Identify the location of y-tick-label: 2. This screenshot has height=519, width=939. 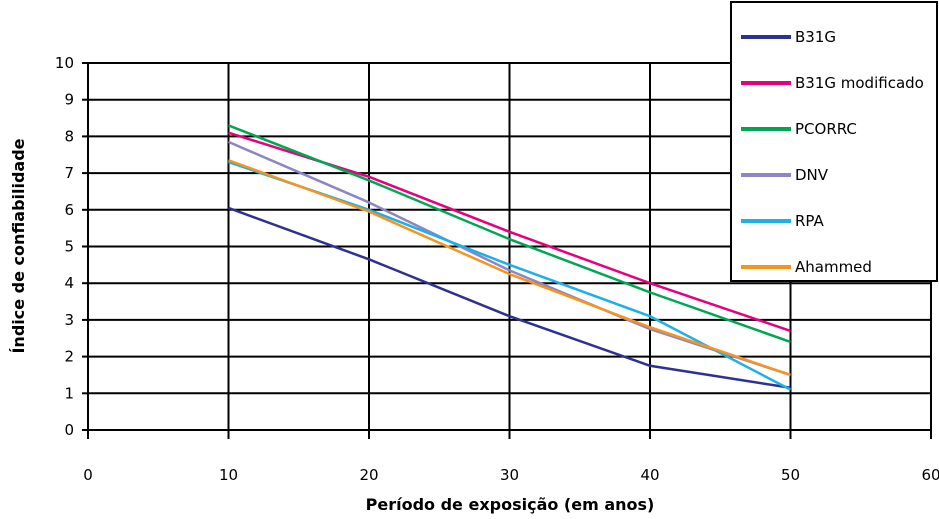
(69, 357).